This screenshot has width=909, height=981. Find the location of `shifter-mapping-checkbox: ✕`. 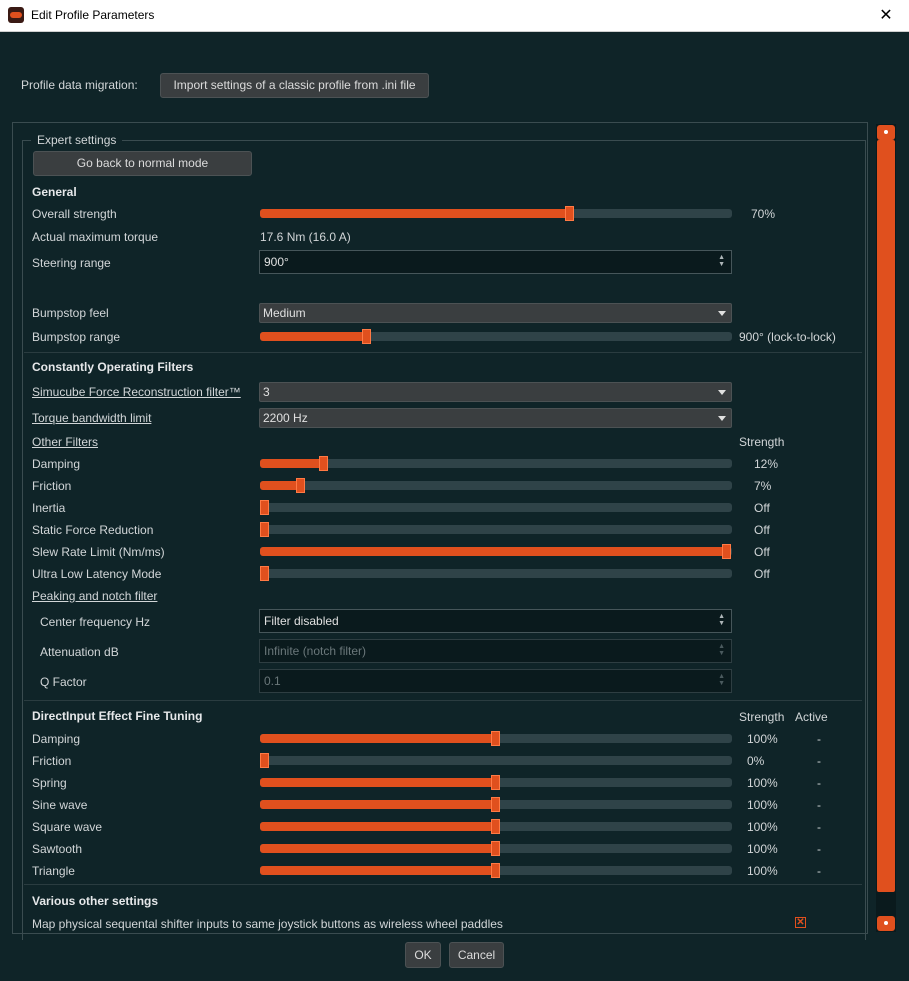

shifter-mapping-checkbox: ✕ is located at coordinates (800, 922).